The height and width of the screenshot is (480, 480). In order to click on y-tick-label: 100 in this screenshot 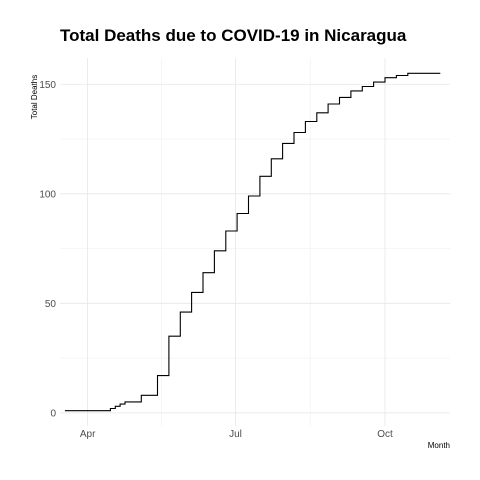, I will do `click(47, 194)`.